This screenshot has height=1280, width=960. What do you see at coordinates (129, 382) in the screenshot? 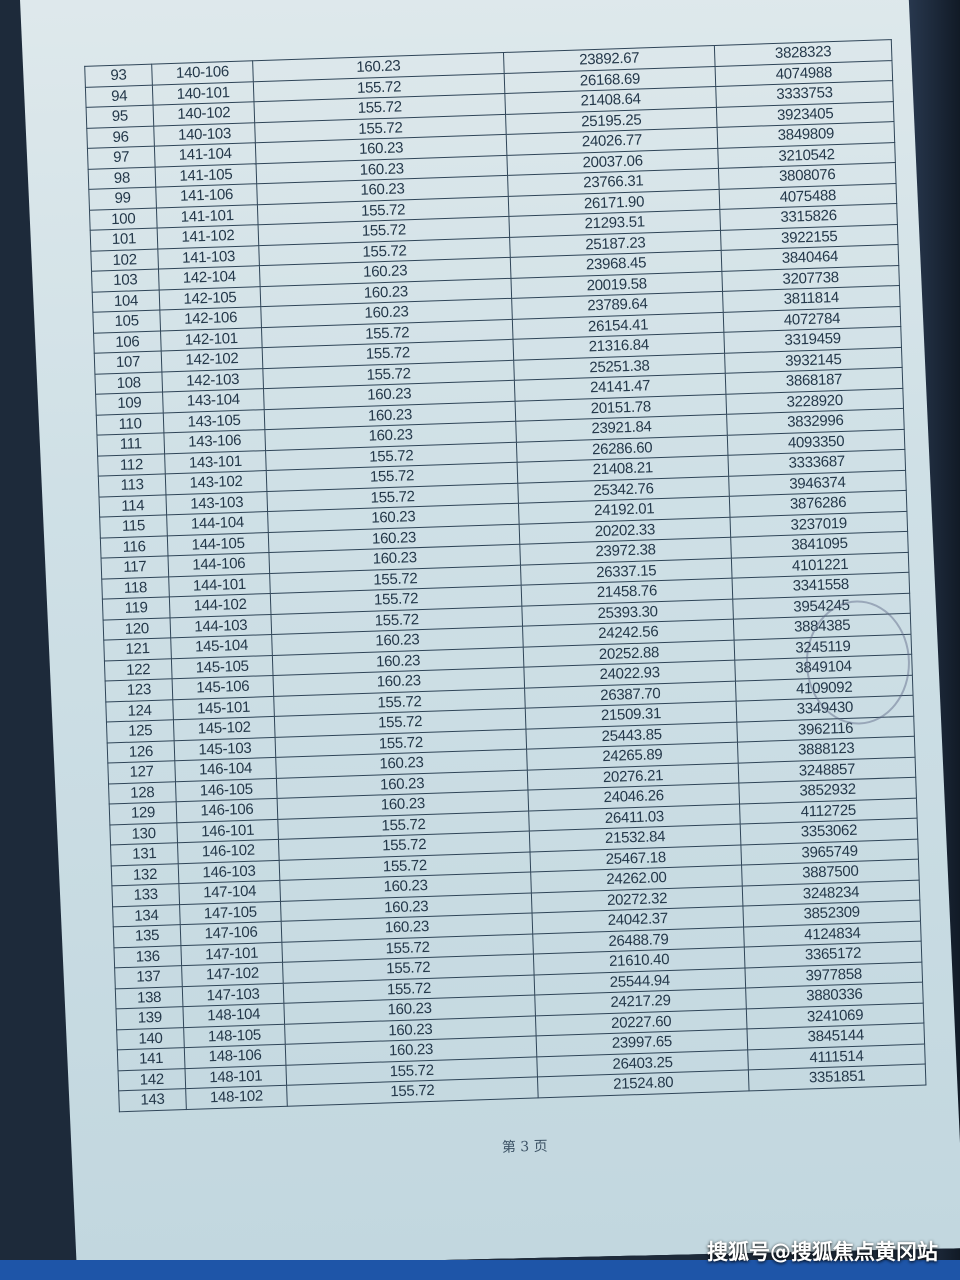
I see `row-number-cell: 108` at bounding box center [129, 382].